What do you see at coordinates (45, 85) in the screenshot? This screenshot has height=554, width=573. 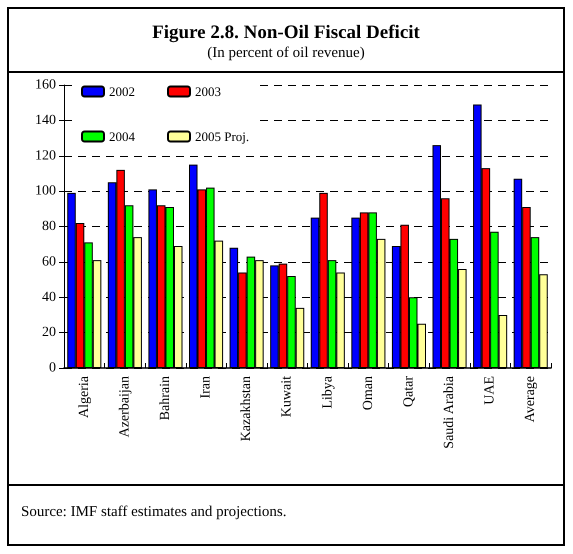 I see `y-tick-label: 160` at bounding box center [45, 85].